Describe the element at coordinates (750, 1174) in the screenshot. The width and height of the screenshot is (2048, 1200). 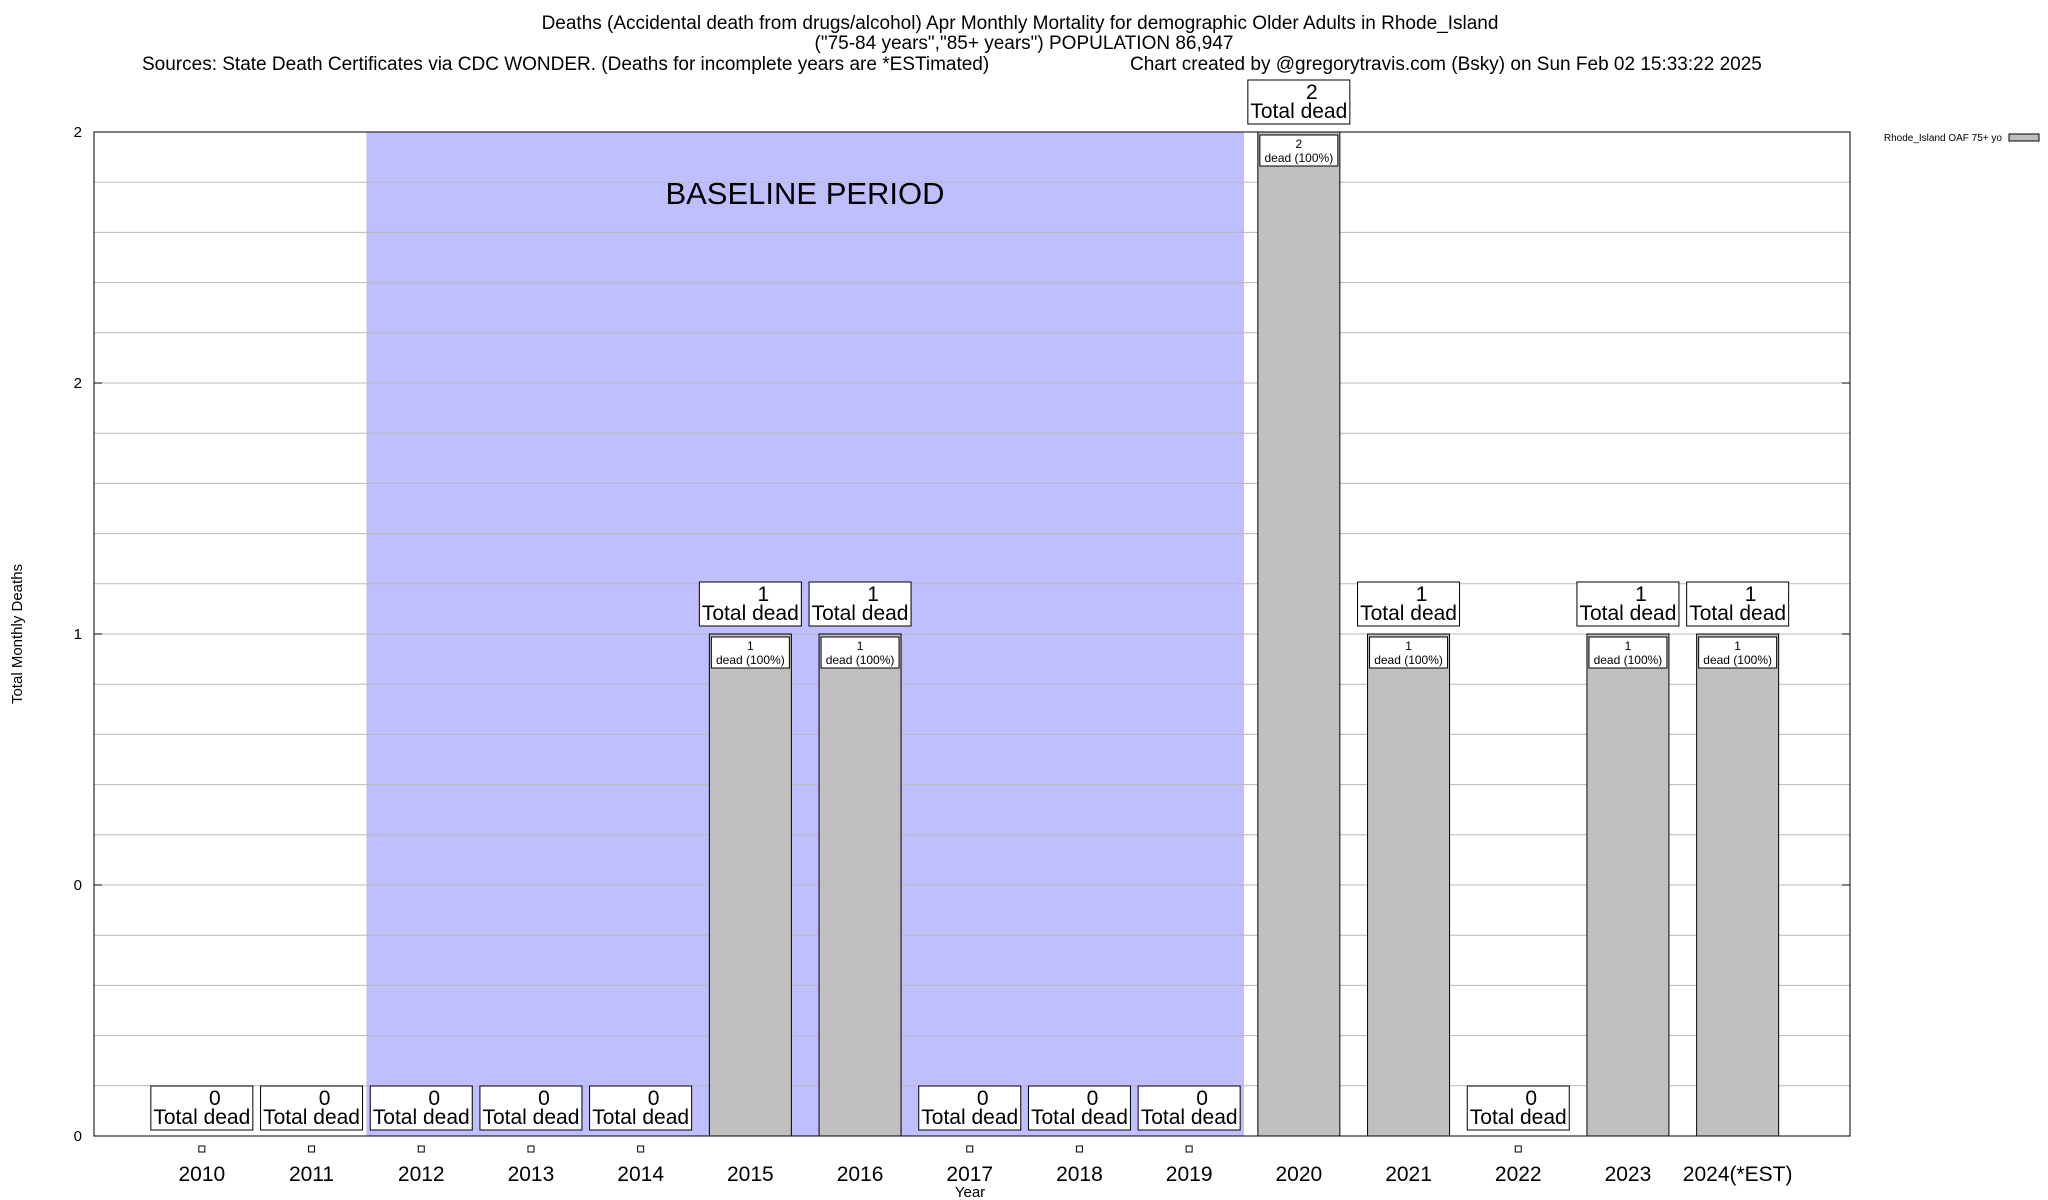
I see `x-tick-label: 2015` at that location.